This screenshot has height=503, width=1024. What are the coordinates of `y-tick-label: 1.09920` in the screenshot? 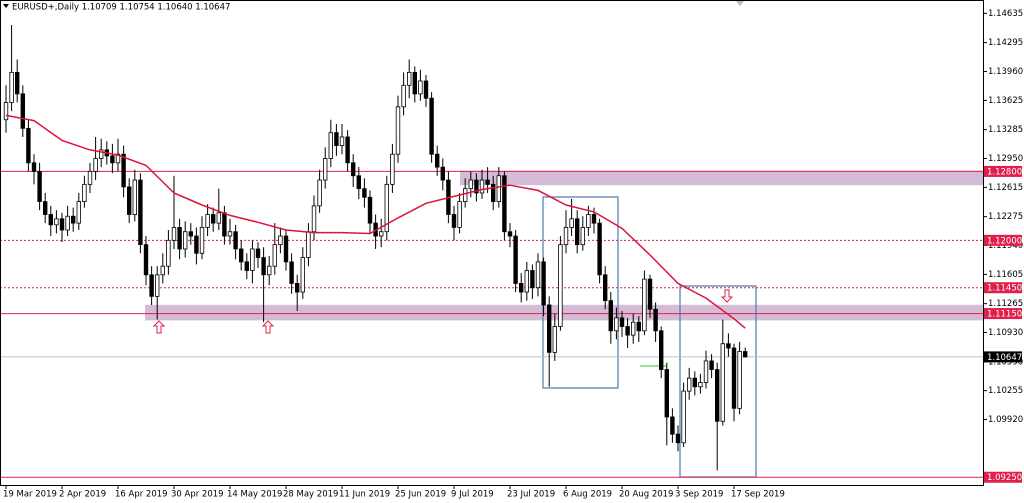 It's located at (1005, 420).